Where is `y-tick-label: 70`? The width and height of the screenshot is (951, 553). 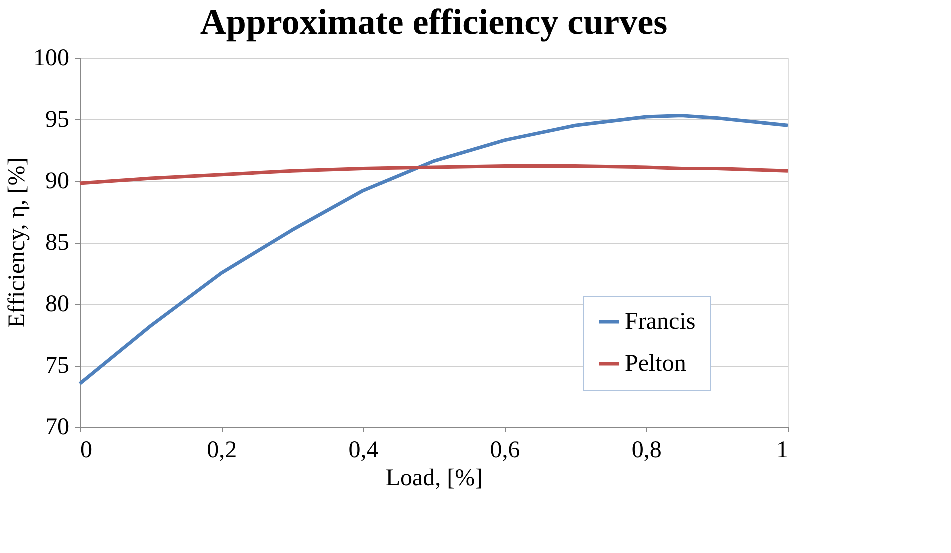 y-tick-label: 70 is located at coordinates (58, 427).